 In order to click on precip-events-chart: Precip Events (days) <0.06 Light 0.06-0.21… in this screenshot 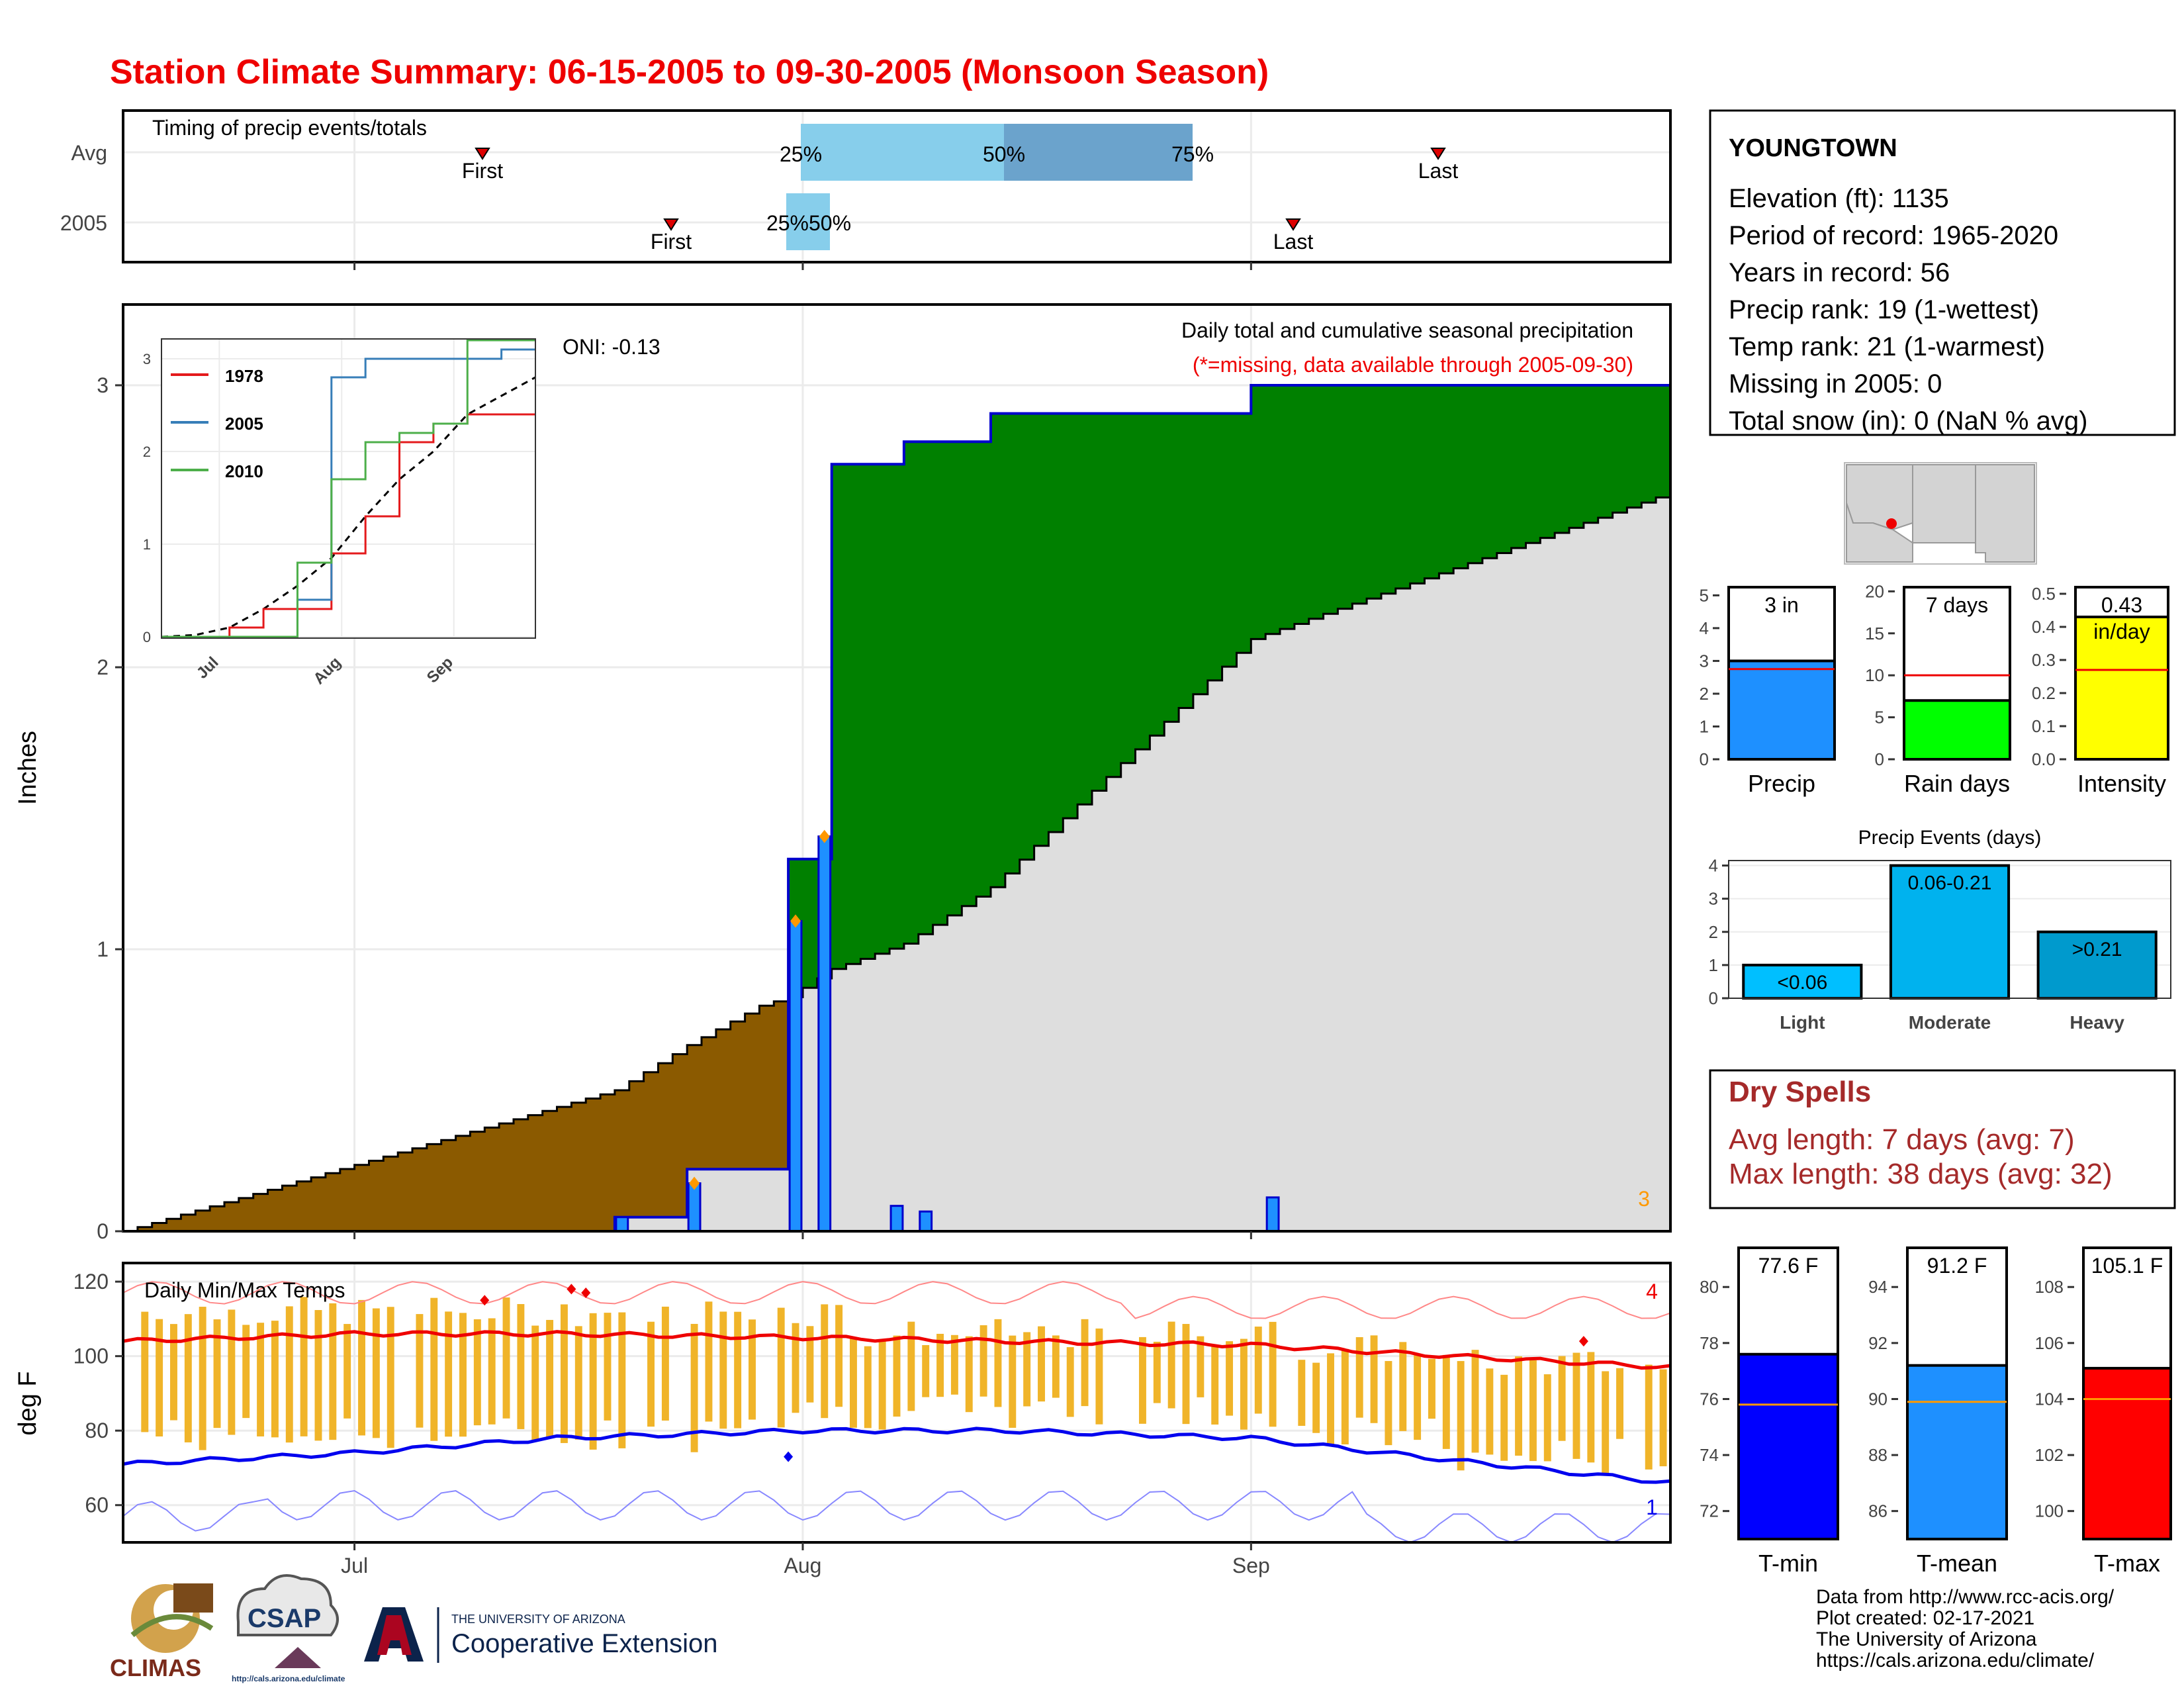, I will do `click(1940, 930)`.